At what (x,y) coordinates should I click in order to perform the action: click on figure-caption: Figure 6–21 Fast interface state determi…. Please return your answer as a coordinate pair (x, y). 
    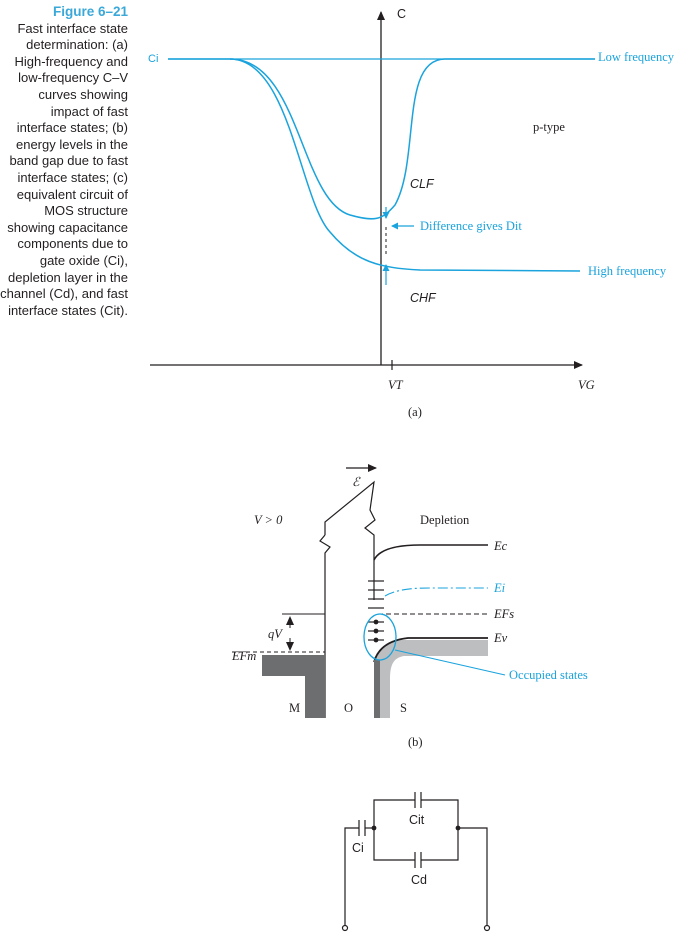
    Looking at the image, I should click on (64, 161).